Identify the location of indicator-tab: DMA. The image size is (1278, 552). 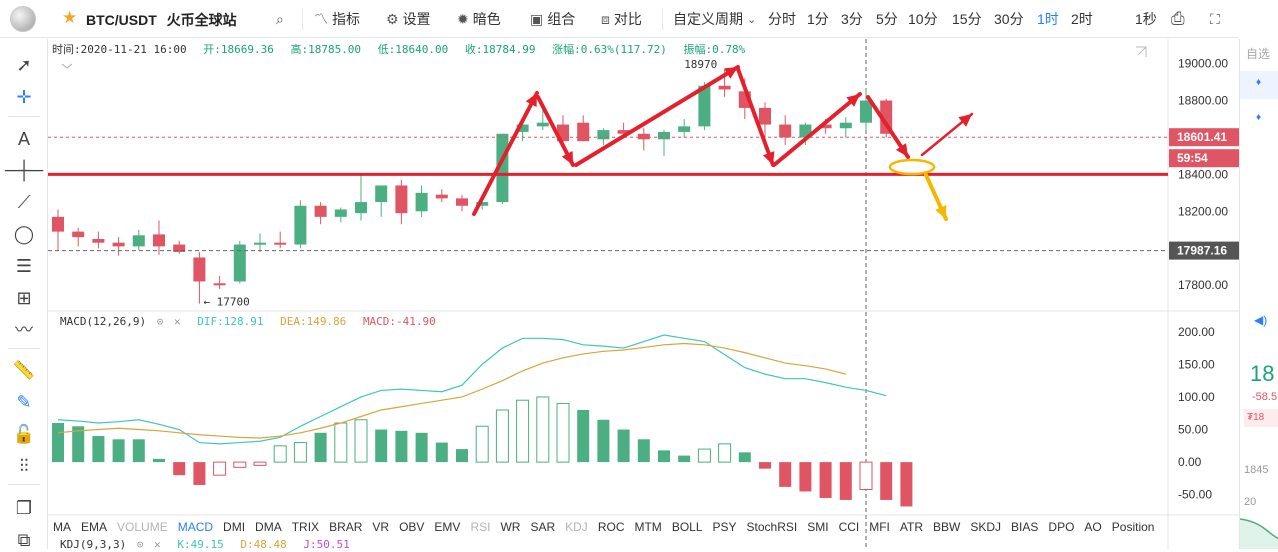
(268, 527).